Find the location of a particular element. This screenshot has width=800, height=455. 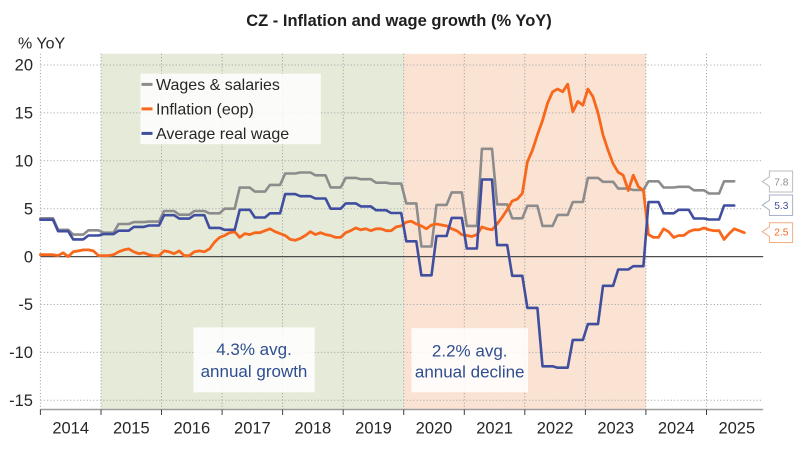

svg-text: 2017 is located at coordinates (252, 429).